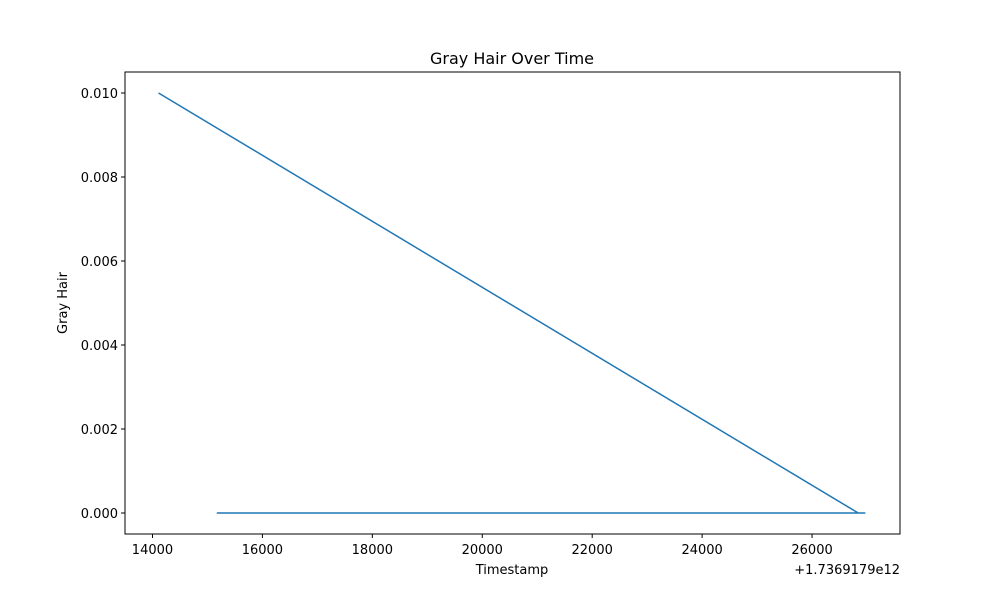 This screenshot has height=604, width=1000. I want to click on y-tick-label: 0.006, so click(99, 262).